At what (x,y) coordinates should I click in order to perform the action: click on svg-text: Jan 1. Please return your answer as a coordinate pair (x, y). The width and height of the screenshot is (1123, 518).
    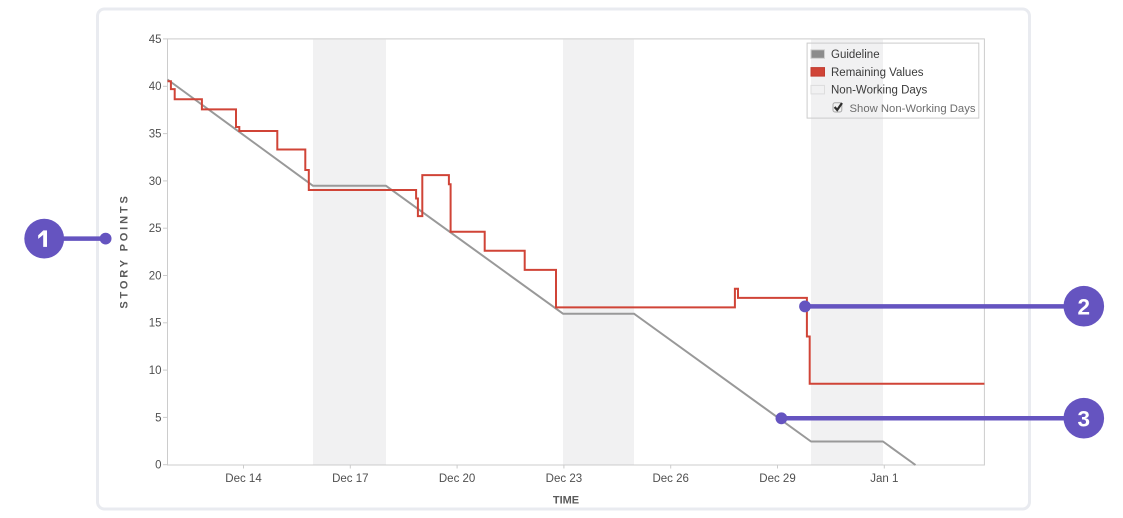
    Looking at the image, I should click on (884, 479).